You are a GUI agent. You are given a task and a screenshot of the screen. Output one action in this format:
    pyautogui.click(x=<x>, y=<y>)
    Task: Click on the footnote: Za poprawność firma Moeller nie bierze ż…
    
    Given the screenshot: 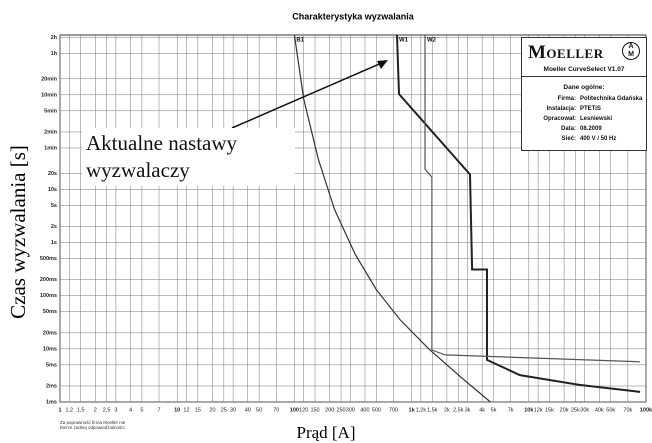 What is the action you would take?
    pyautogui.click(x=93, y=425)
    